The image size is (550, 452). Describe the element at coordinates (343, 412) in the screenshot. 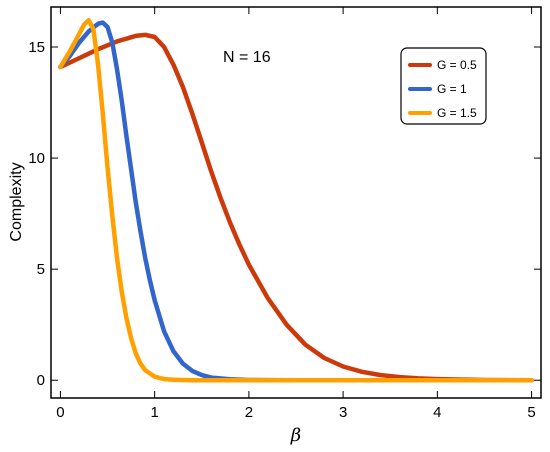

I see `x-tick-label: 3` at that location.